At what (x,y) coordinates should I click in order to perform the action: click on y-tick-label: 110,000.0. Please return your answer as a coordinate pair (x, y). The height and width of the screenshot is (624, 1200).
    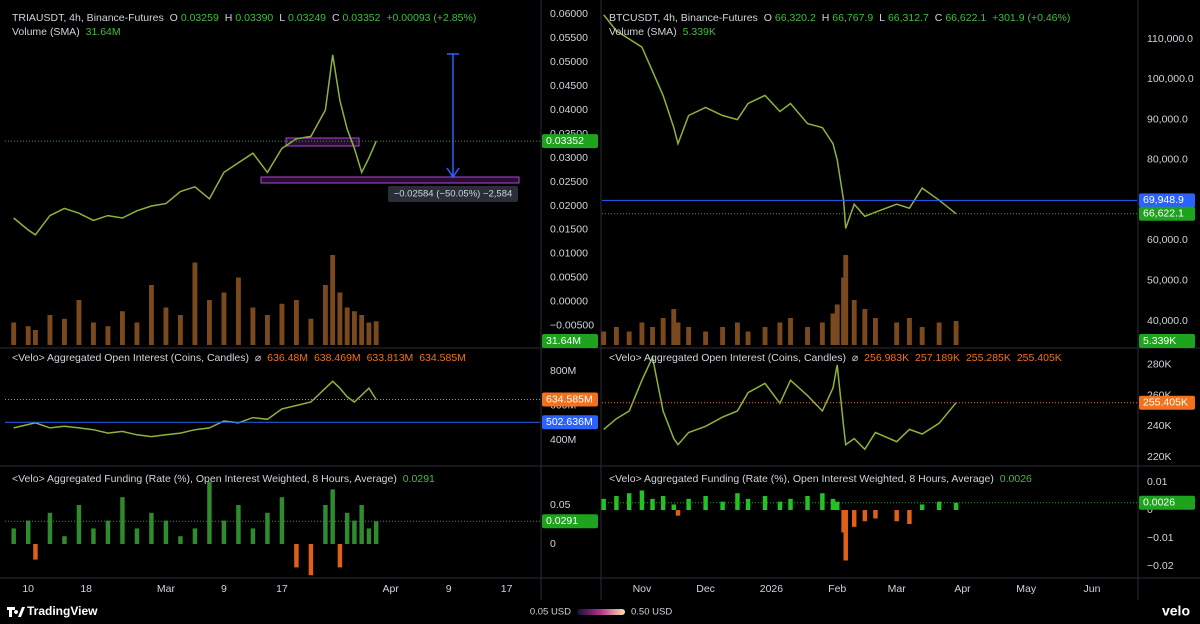
    Looking at the image, I should click on (1170, 39).